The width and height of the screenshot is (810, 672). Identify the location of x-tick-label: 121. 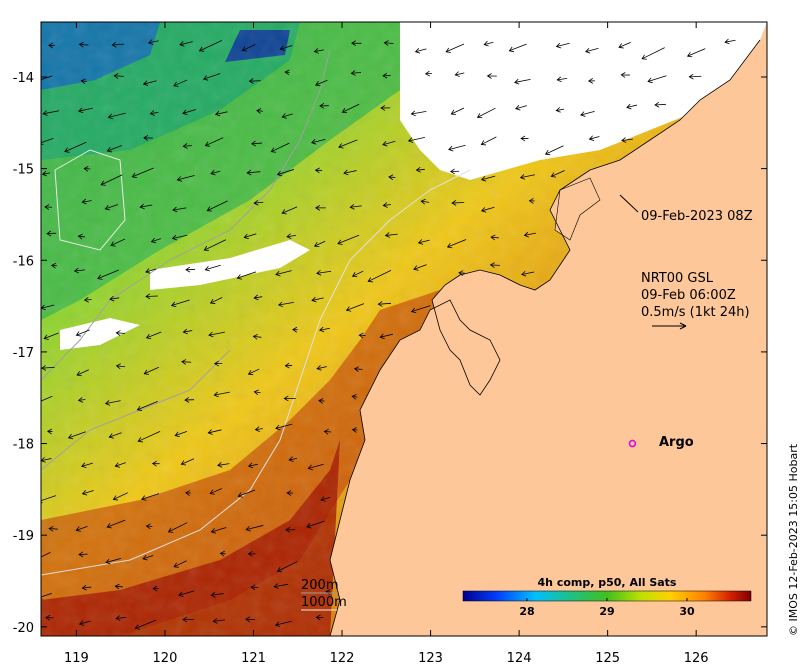
(253, 658).